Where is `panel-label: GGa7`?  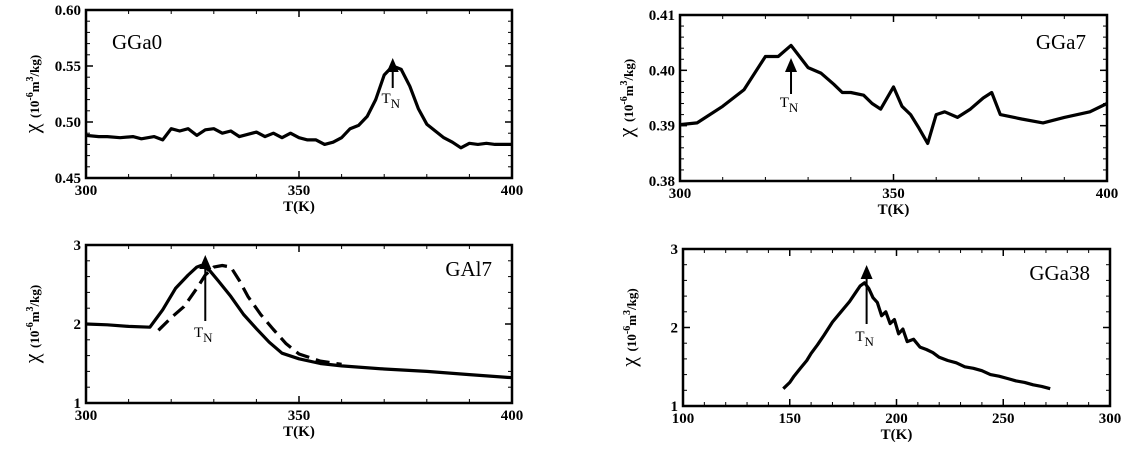
panel-label: GGa7 is located at coordinates (1061, 42).